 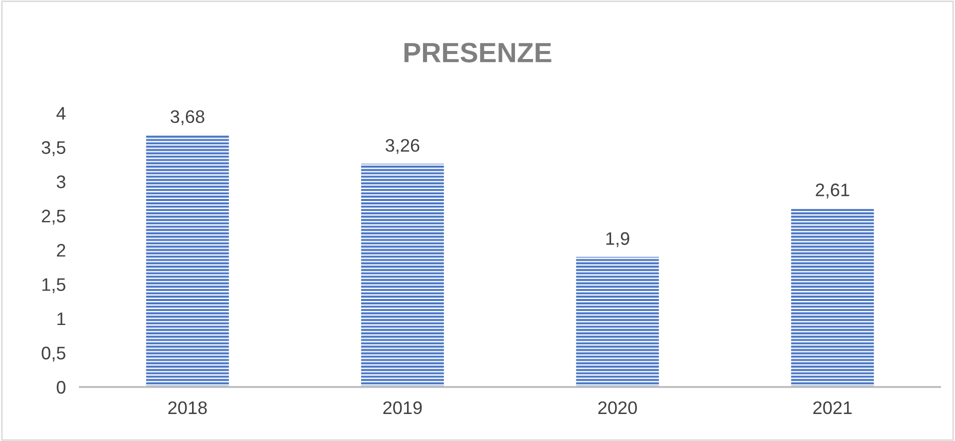 What do you see at coordinates (833, 191) in the screenshot?
I see `data-label: 2,61` at bounding box center [833, 191].